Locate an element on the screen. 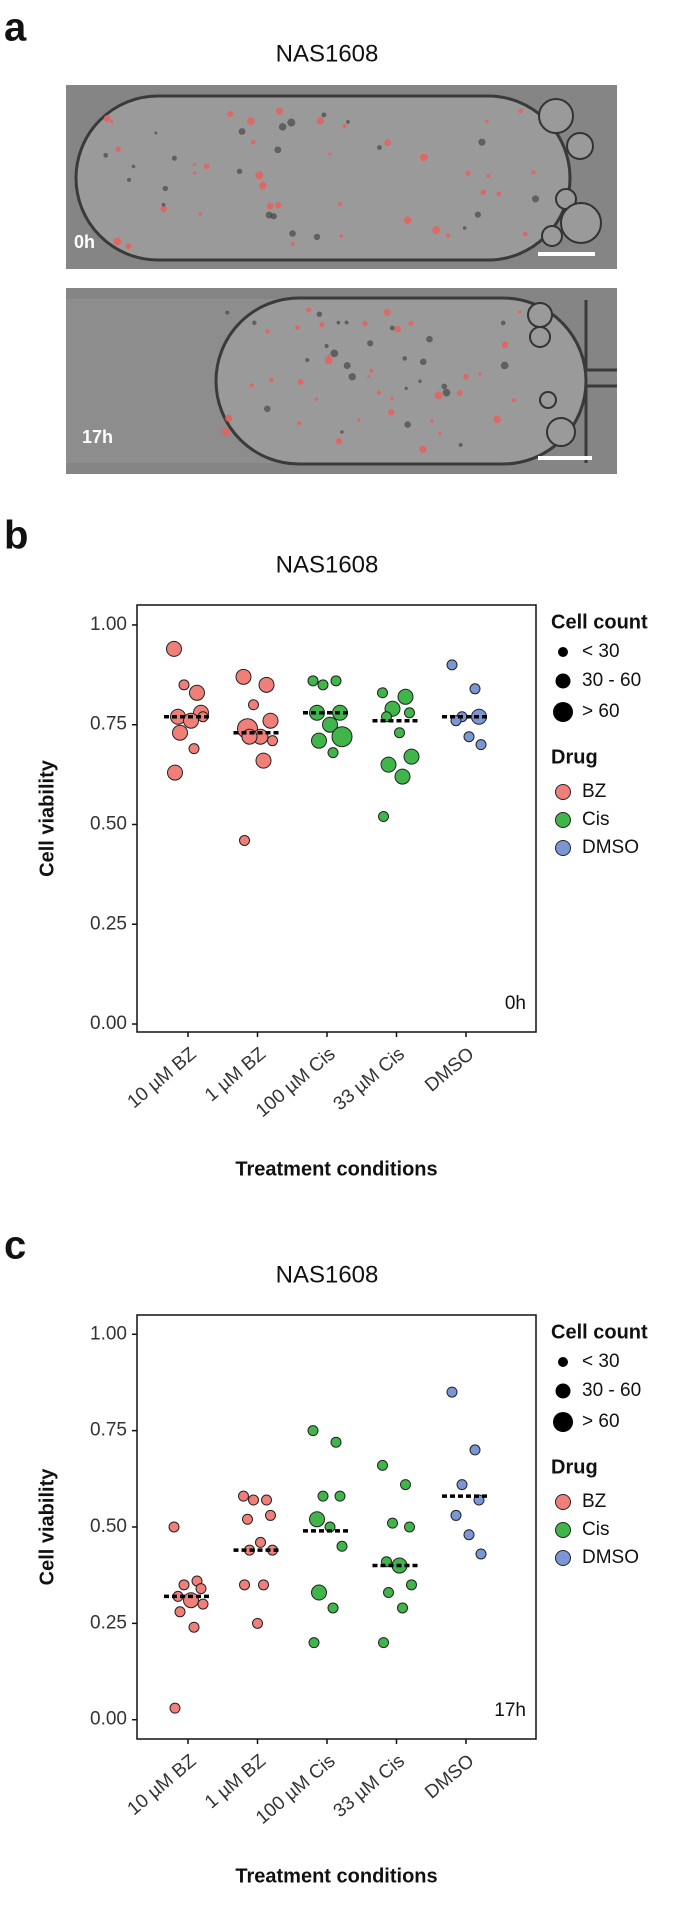  x-tick-label: DMSO is located at coordinates (449, 1777).